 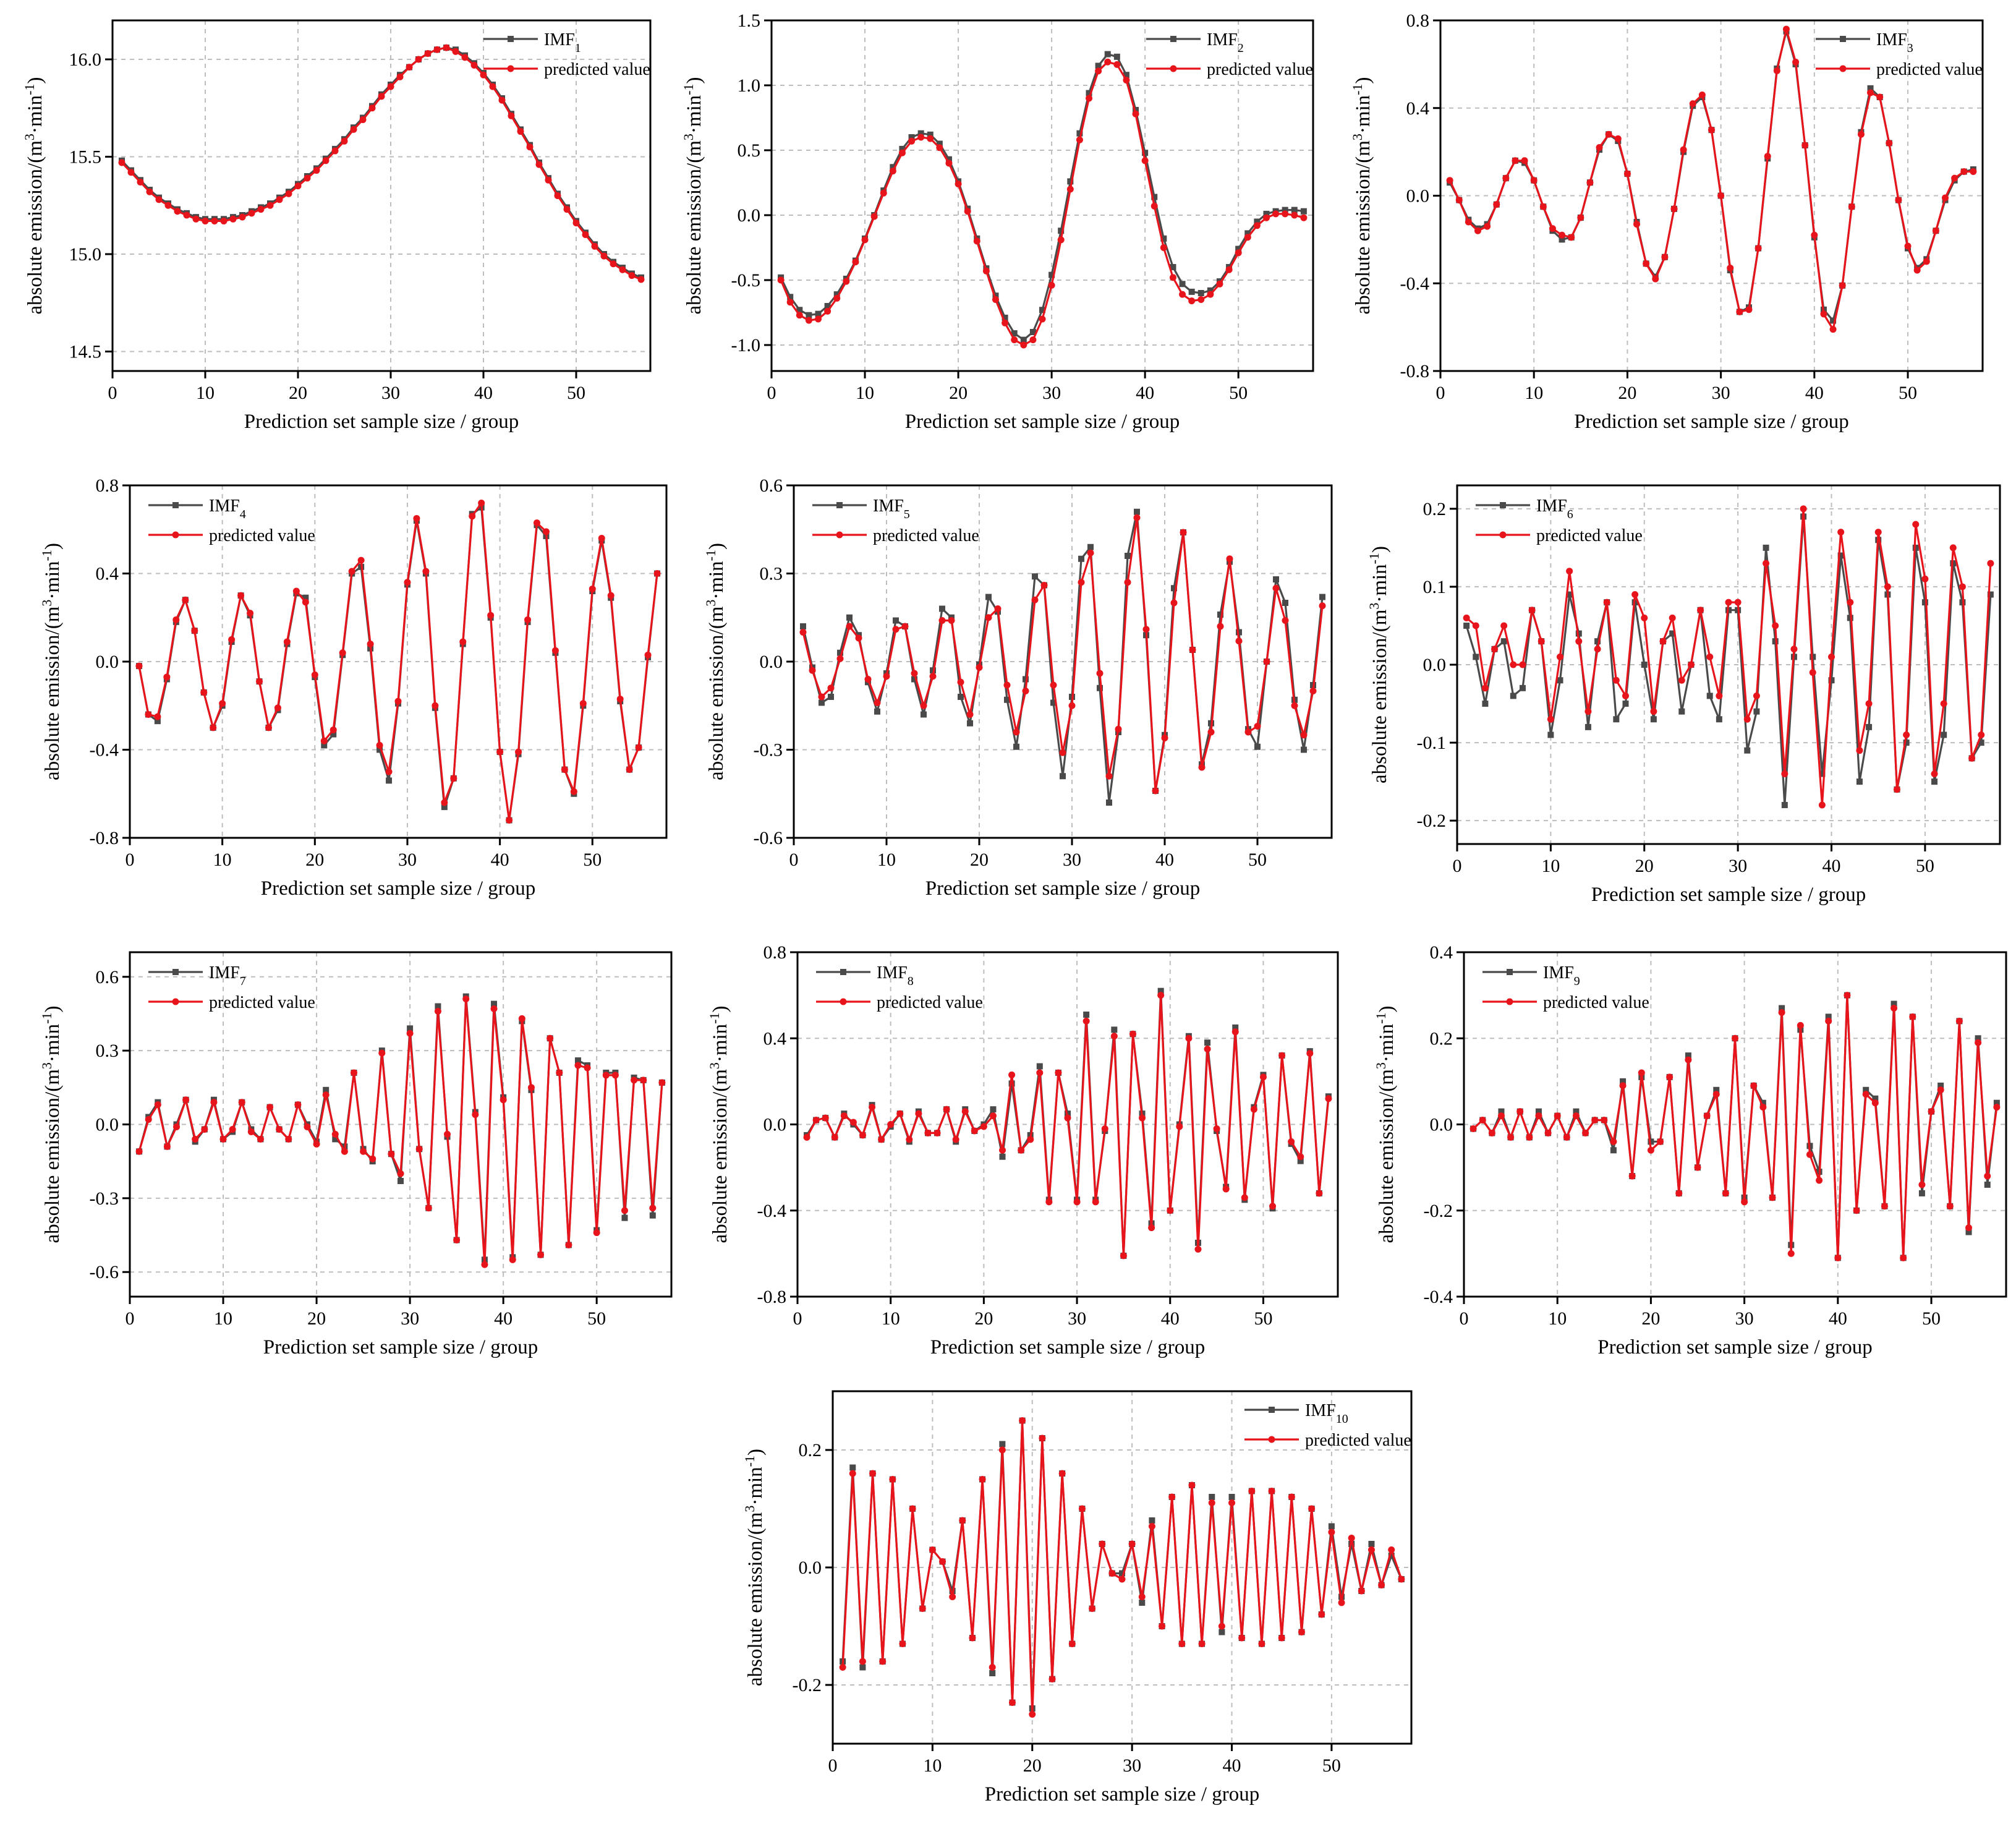 What do you see at coordinates (1831, 866) in the screenshot?
I see `x-tick-label: 40` at bounding box center [1831, 866].